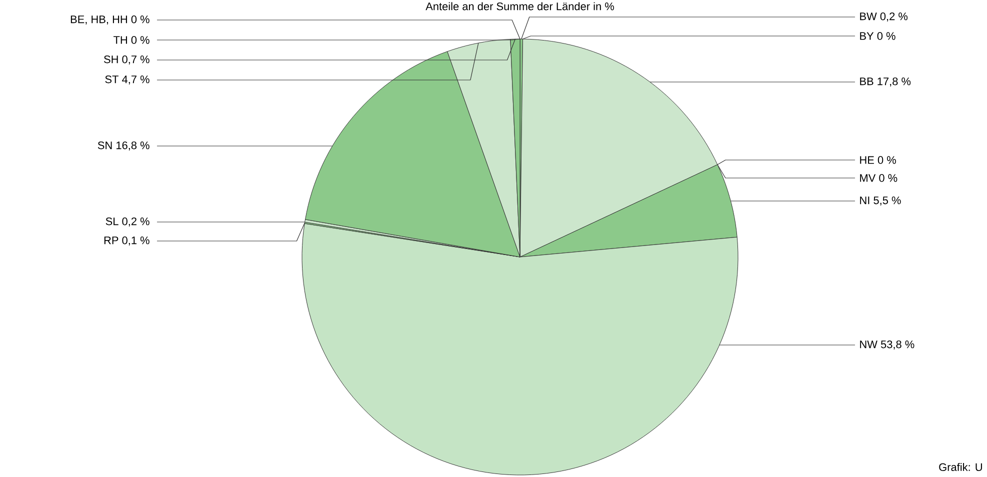 This screenshot has height=477, width=987. What do you see at coordinates (894, 82) in the screenshot?
I see `data-label: 17,8 %` at bounding box center [894, 82].